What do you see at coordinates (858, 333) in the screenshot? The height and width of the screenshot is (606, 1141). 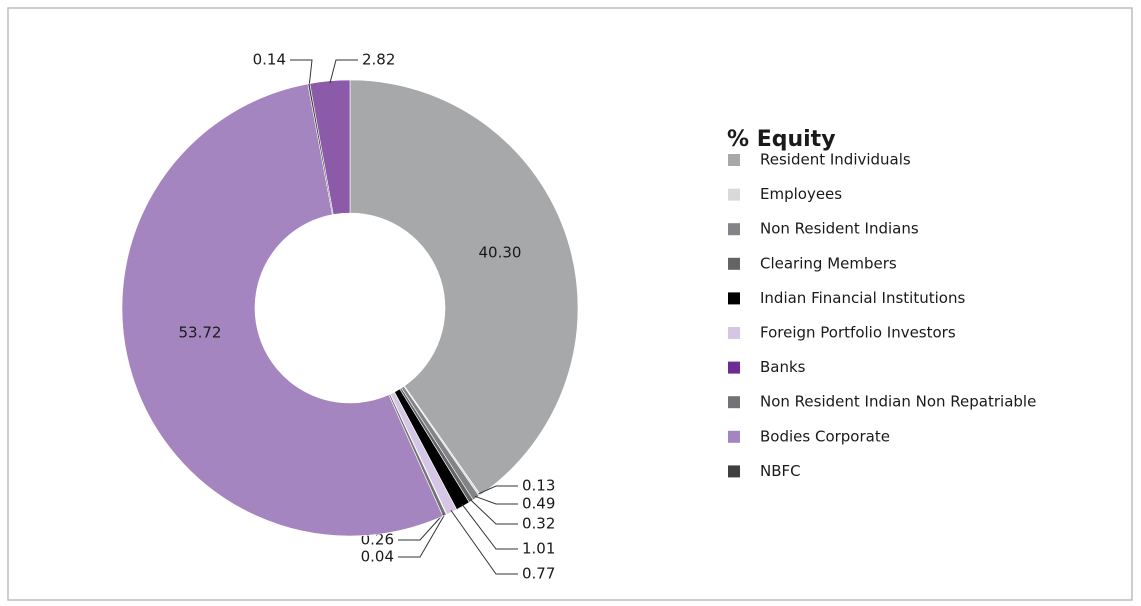 I see `legend-label: Foreign Portfolio Investors` at bounding box center [858, 333].